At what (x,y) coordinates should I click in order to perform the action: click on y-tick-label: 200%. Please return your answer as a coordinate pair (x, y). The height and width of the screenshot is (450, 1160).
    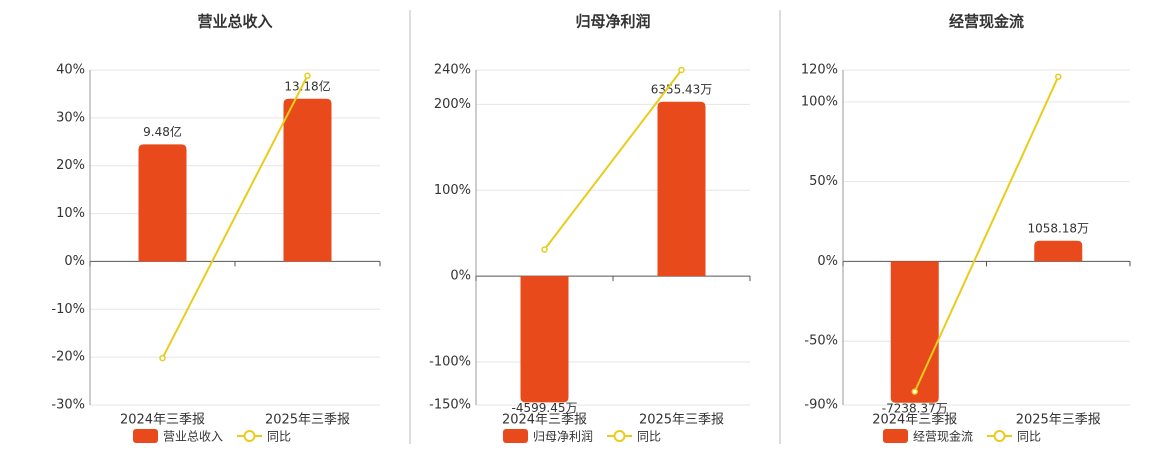
    Looking at the image, I should click on (452, 104).